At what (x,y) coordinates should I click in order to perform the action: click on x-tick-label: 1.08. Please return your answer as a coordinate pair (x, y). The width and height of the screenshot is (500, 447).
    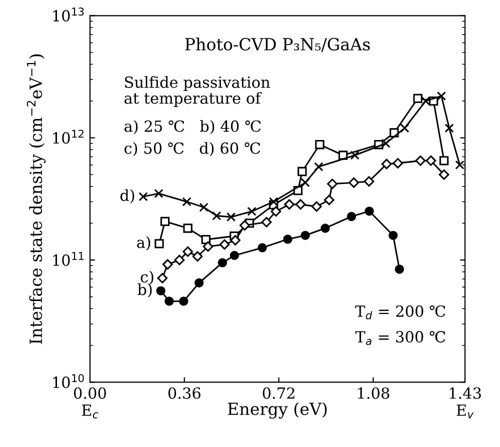
    Looking at the image, I should click on (374, 393).